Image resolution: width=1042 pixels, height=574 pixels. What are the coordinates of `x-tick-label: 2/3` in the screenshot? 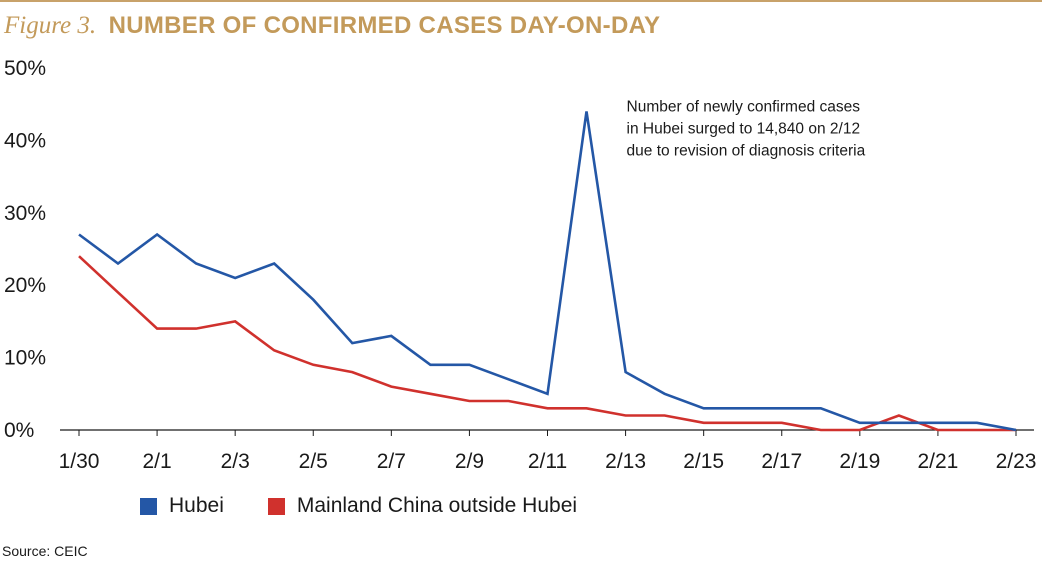 It's located at (235, 461).